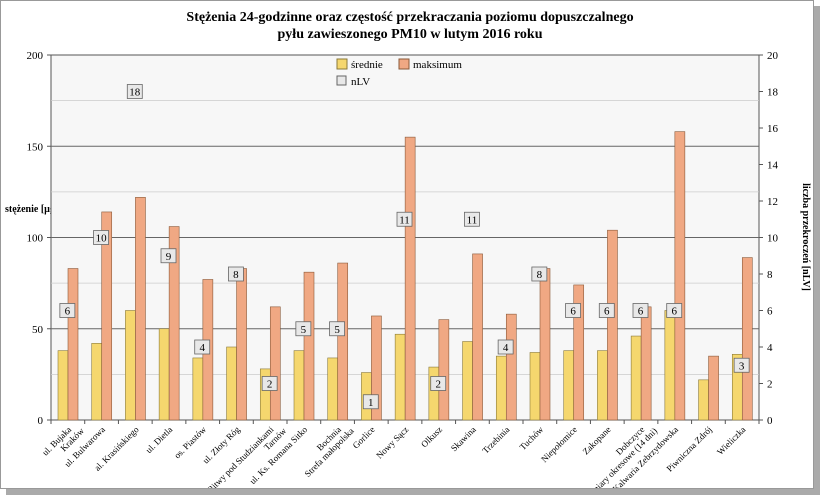 The width and height of the screenshot is (820, 495). I want to click on x-tick-label: Nowy Sącz, so click(392, 442).